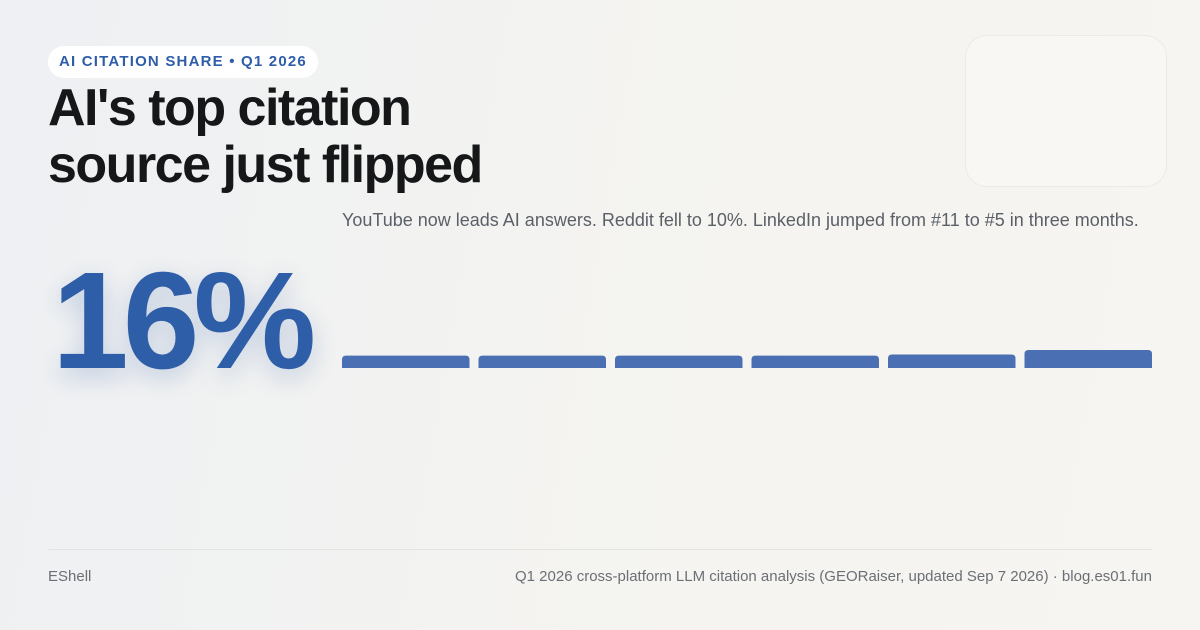 The height and width of the screenshot is (630, 1200). What do you see at coordinates (747, 359) in the screenshot?
I see `bar-chart` at bounding box center [747, 359].